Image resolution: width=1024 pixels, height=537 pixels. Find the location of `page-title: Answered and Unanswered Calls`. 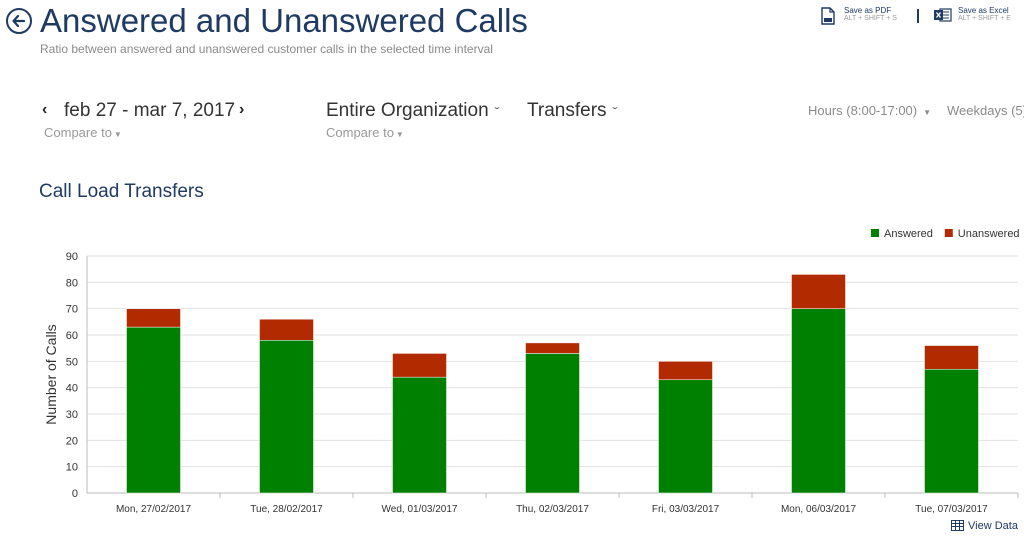

page-title: Answered and Unanswered Calls is located at coordinates (284, 20).